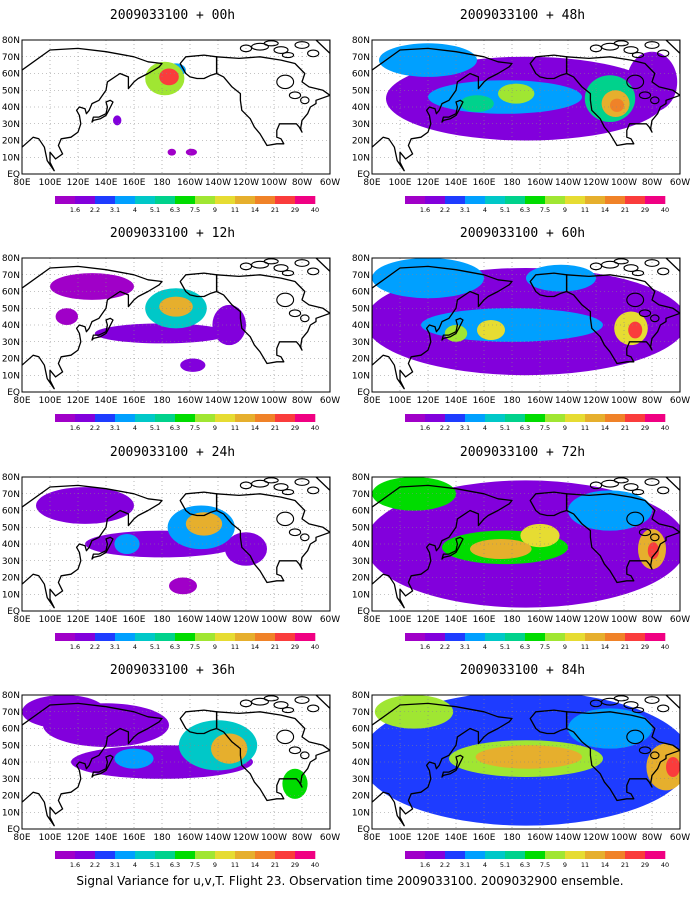  What do you see at coordinates (95, 865) in the screenshot?
I see `colorbar-label: 2.2` at bounding box center [95, 865].